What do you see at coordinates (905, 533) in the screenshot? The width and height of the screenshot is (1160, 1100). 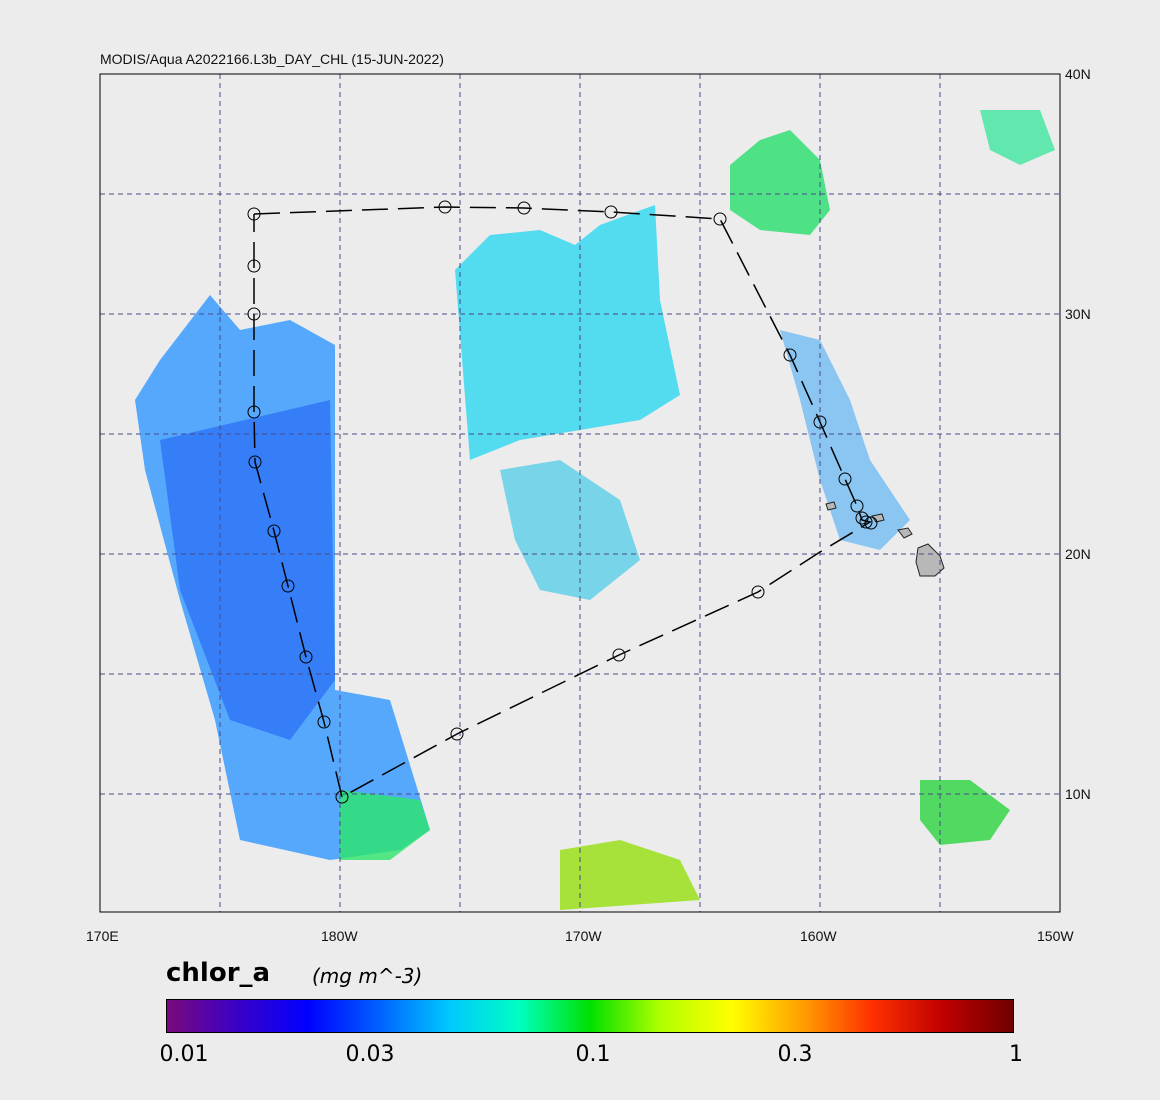 I see `hawaii-maui` at bounding box center [905, 533].